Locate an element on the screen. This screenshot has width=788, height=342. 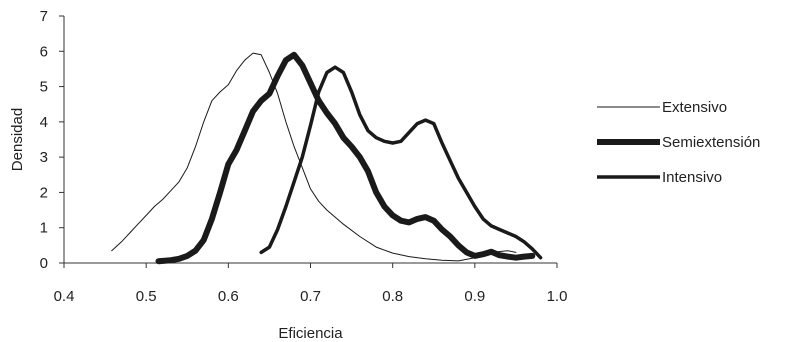
x-tick-label: 1.0 is located at coordinates (557, 296).